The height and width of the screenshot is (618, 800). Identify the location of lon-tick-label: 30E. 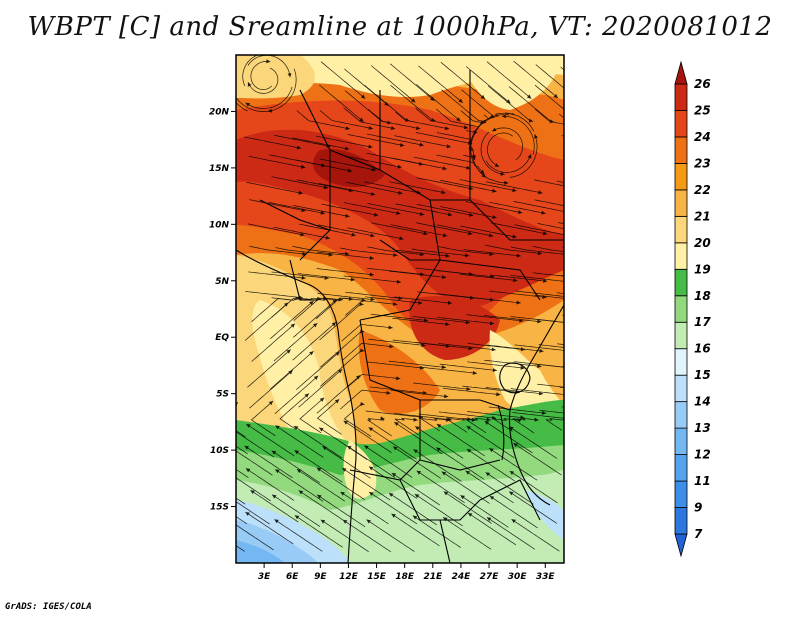
(518, 577).